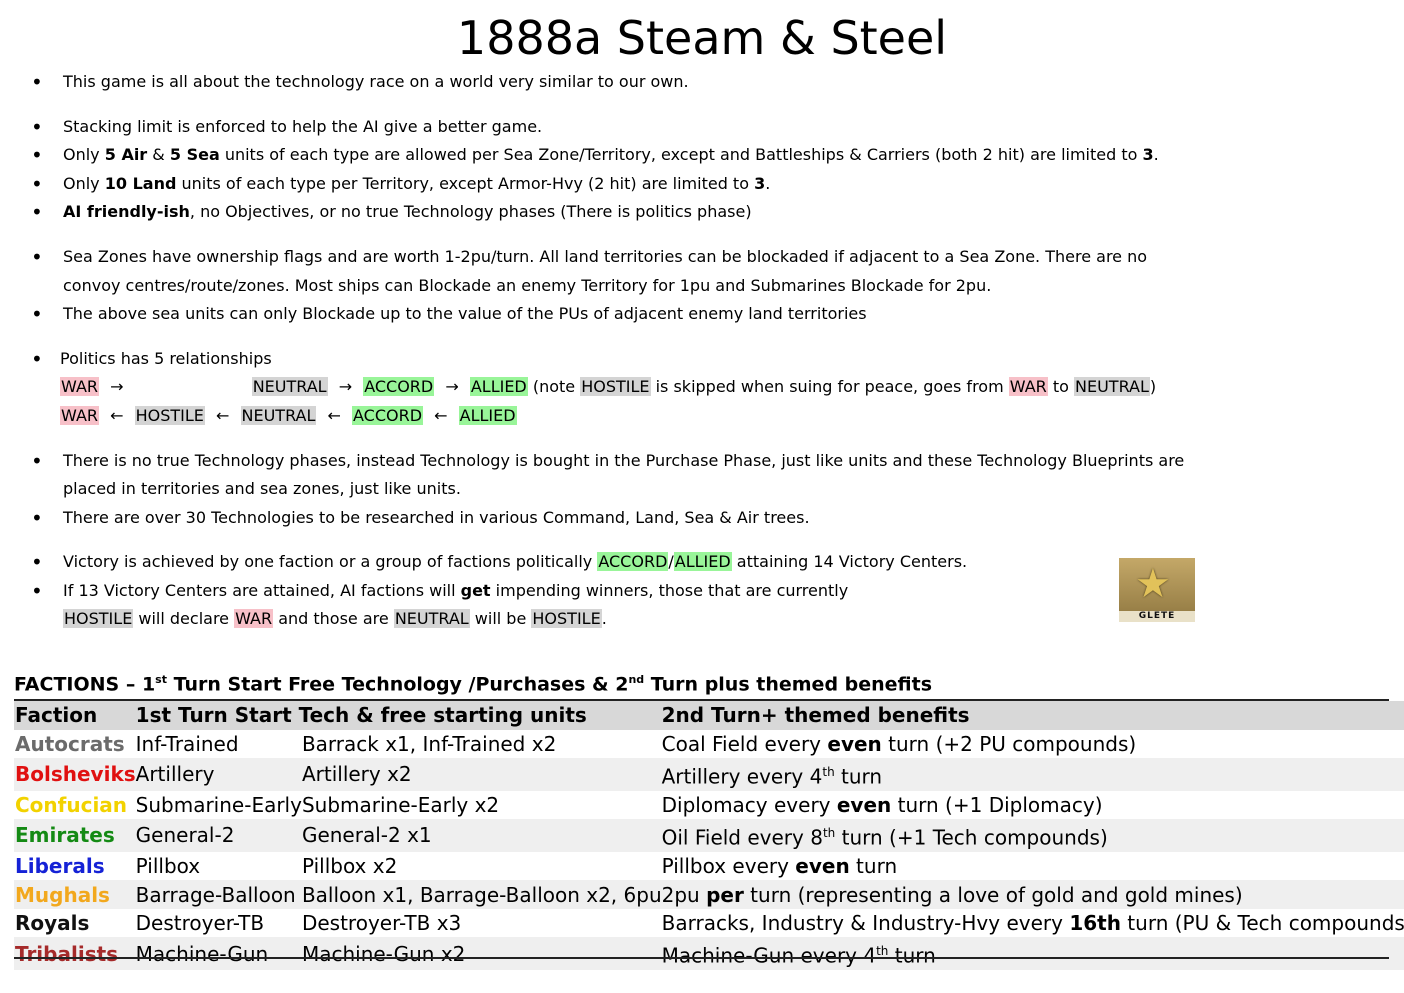  Describe the element at coordinates (849, 561) in the screenshot. I see `text: attaining 14 Victory Centers.` at that location.